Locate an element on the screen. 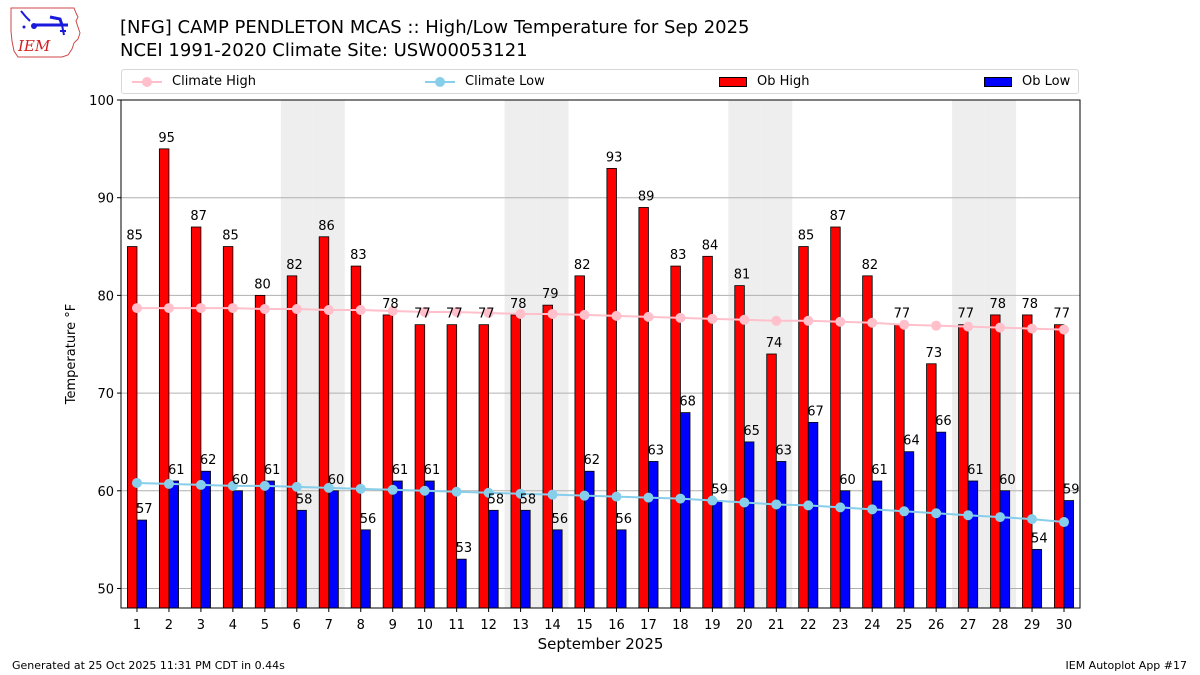 The image size is (1200, 675). climate-high-line is located at coordinates (600, 319).